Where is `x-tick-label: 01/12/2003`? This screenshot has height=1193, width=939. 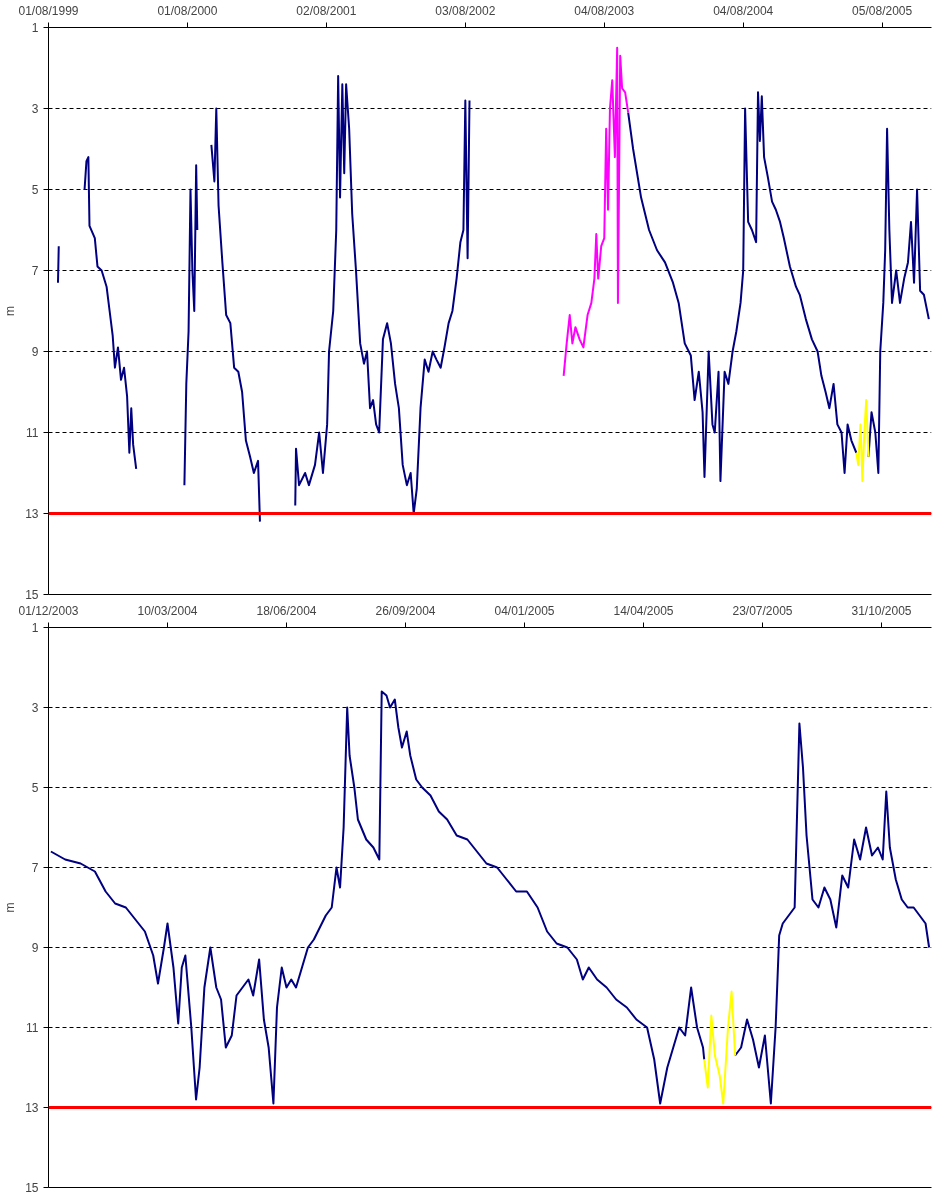 x-tick-label: 01/12/2003 is located at coordinates (48, 610).